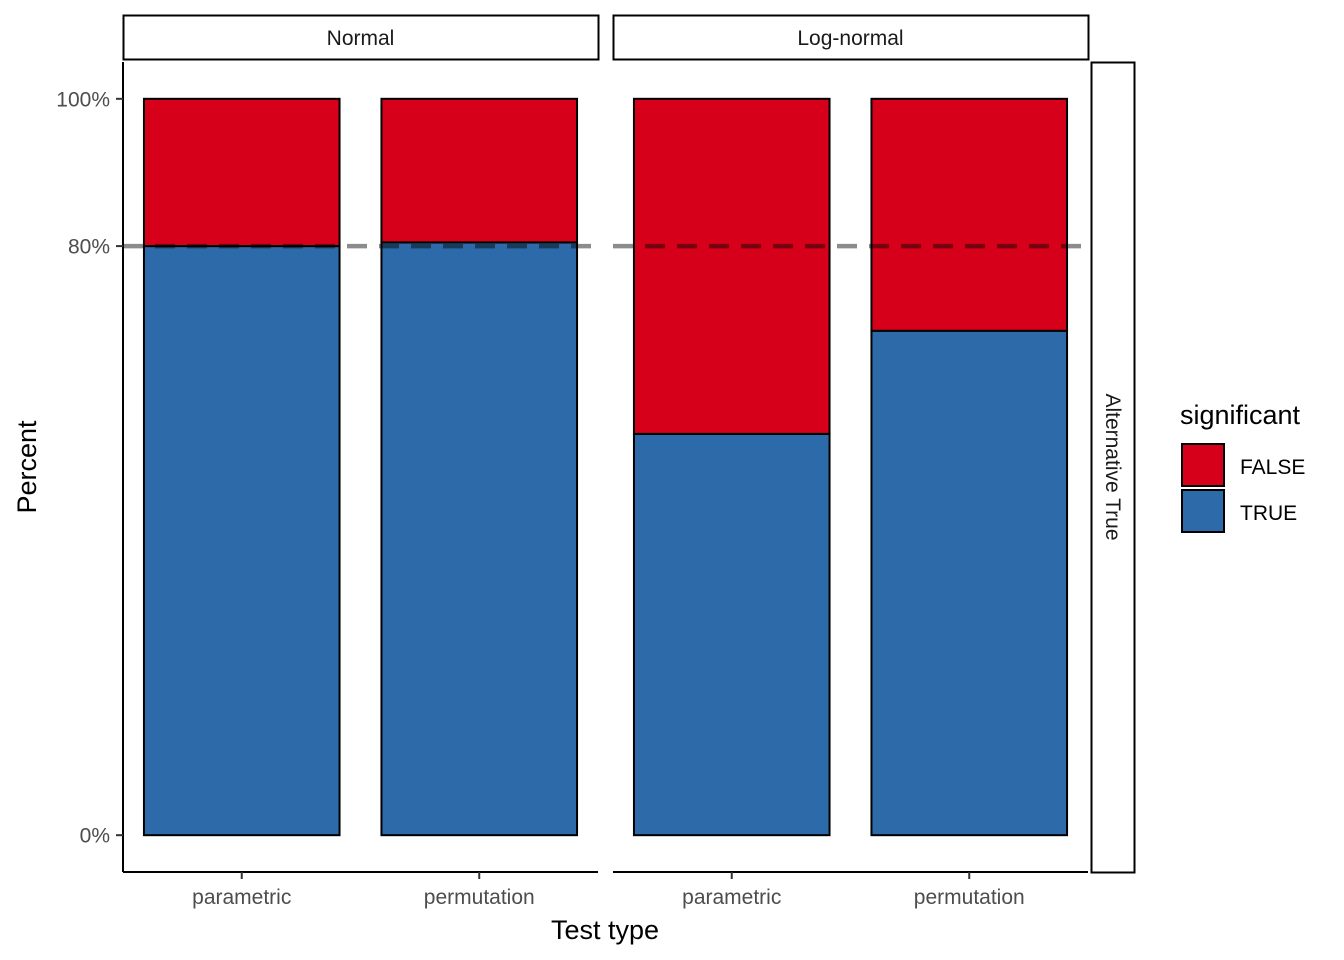  I want to click on row-facet-strip-box, so click(1113, 467).